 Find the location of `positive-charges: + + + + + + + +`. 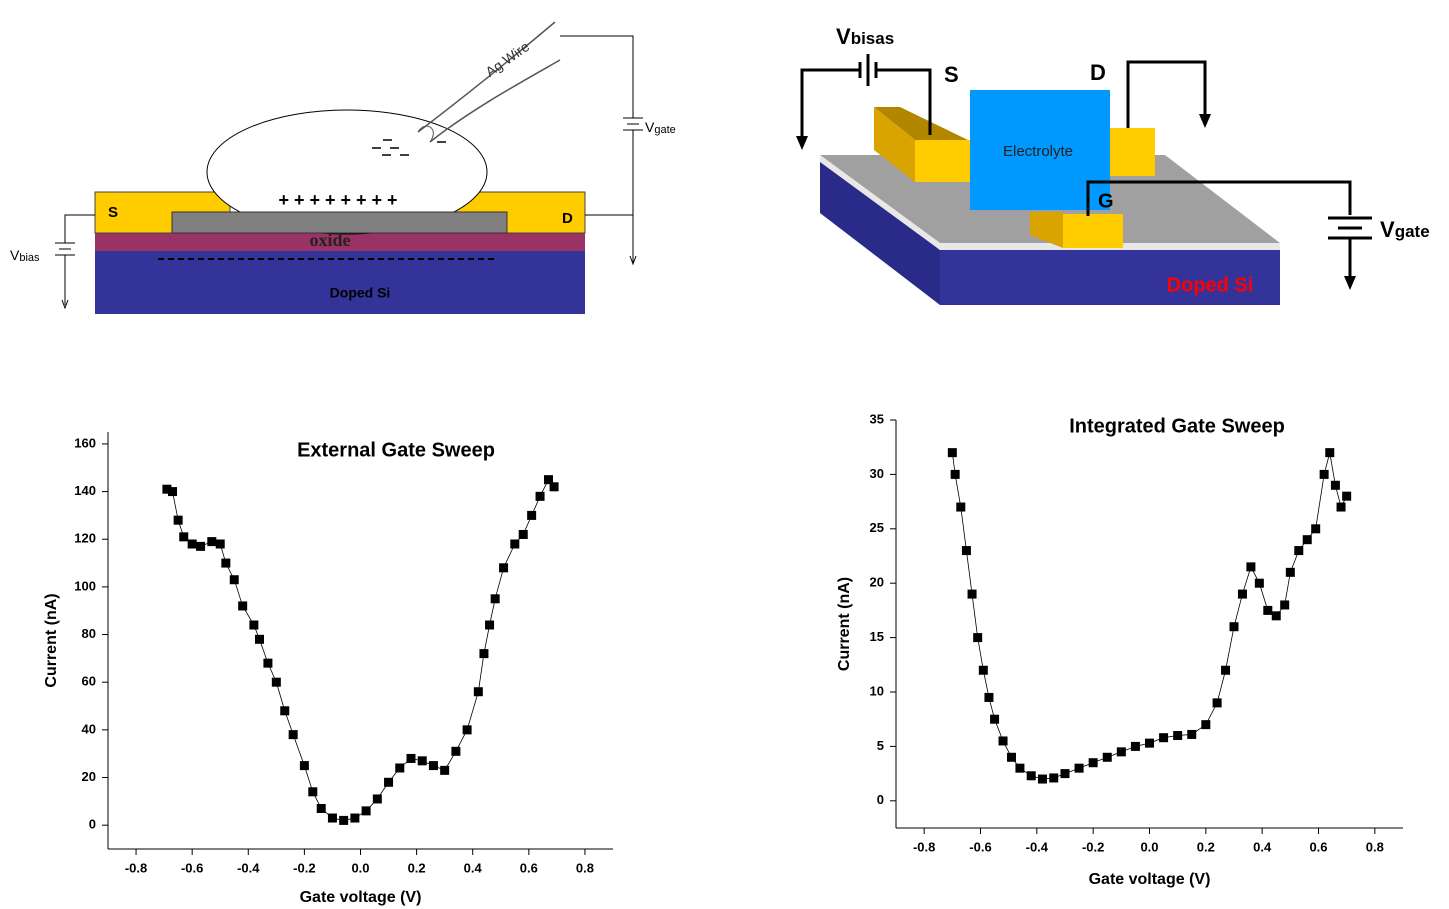

positive-charges: + + + + + + + + is located at coordinates (337, 200).